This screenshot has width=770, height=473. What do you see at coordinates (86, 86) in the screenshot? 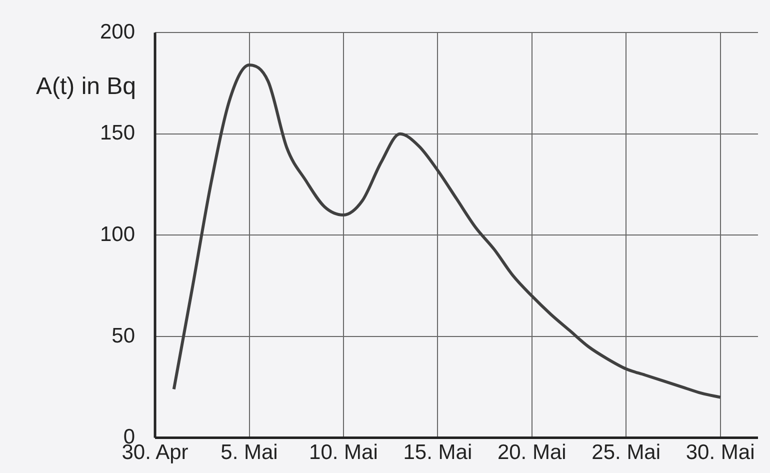
I see `y-axis-title: A(t) in Bq` at bounding box center [86, 86].